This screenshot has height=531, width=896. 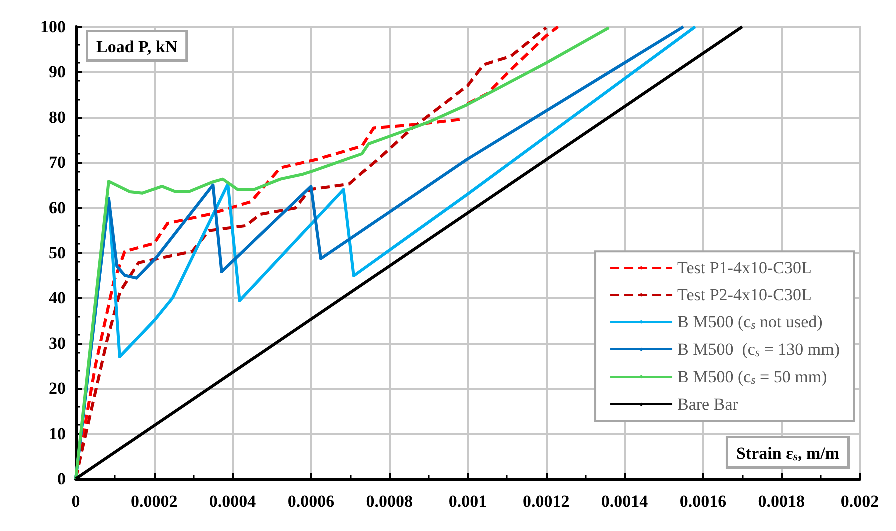 I want to click on y-axis-title: Load P, kN, so click(x=137, y=47).